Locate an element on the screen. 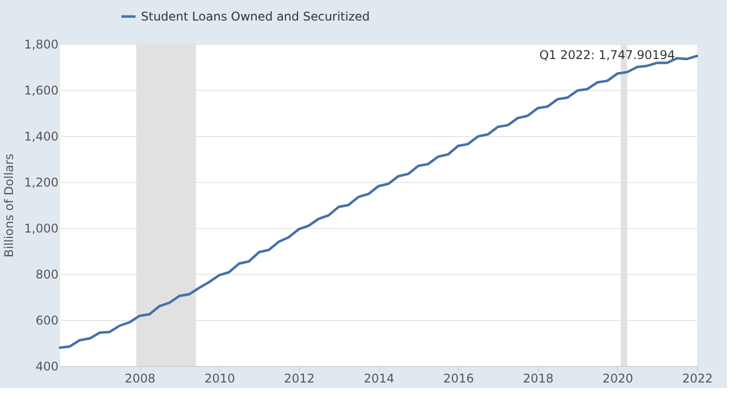 This screenshot has width=737, height=399. x-tick-label: 2008 is located at coordinates (140, 379).